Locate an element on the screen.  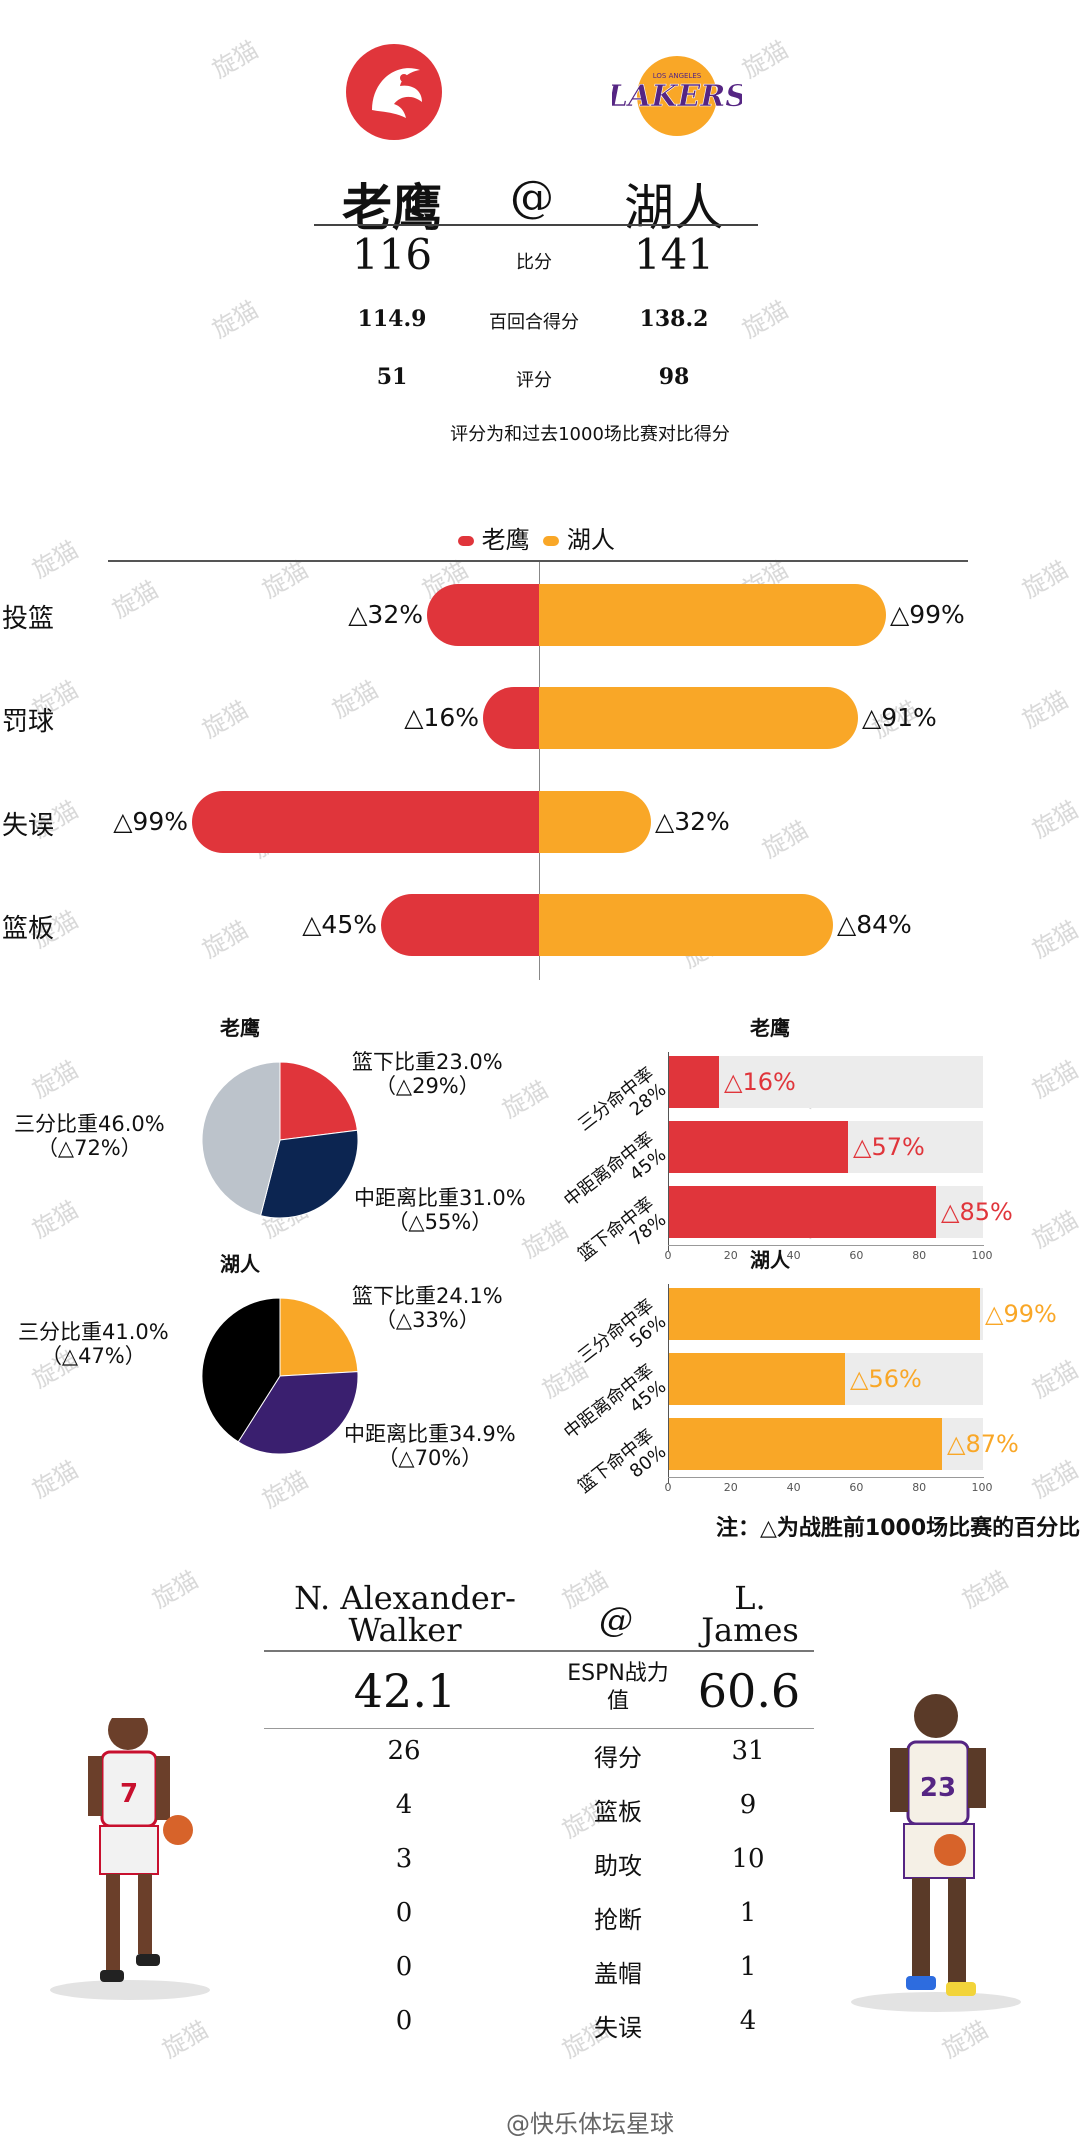
hbar-value-label: △85% is located at coordinates (977, 1212).